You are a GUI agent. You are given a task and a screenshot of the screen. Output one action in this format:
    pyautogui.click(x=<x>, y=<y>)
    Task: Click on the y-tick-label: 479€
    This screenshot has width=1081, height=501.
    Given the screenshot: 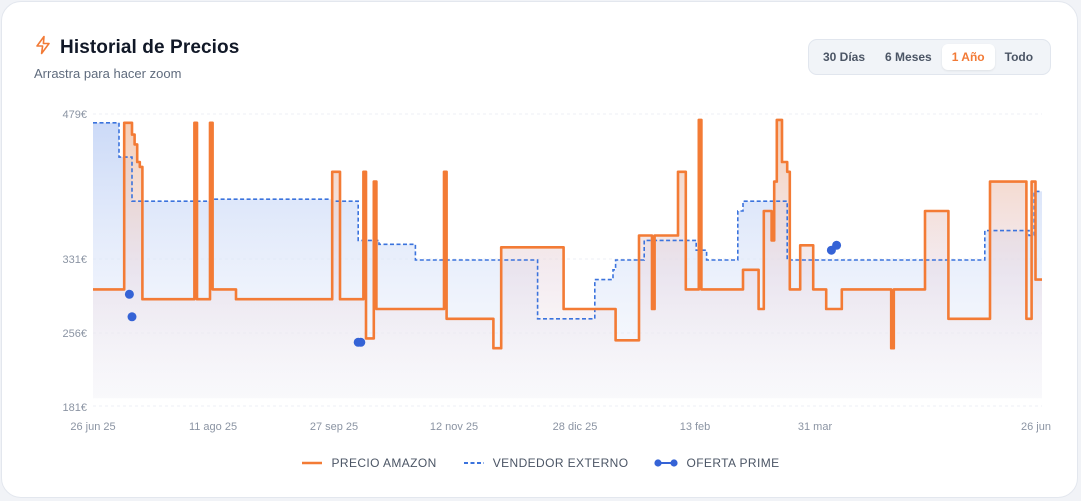 What is the action you would take?
    pyautogui.click(x=75, y=115)
    